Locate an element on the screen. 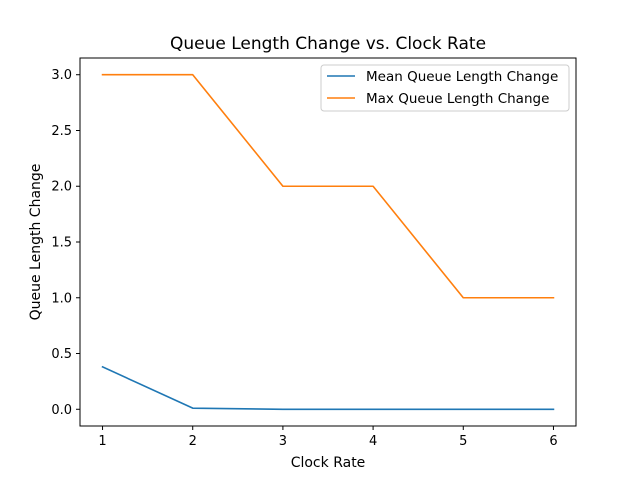  y-axis-title: Queue Length Change is located at coordinates (36, 242).